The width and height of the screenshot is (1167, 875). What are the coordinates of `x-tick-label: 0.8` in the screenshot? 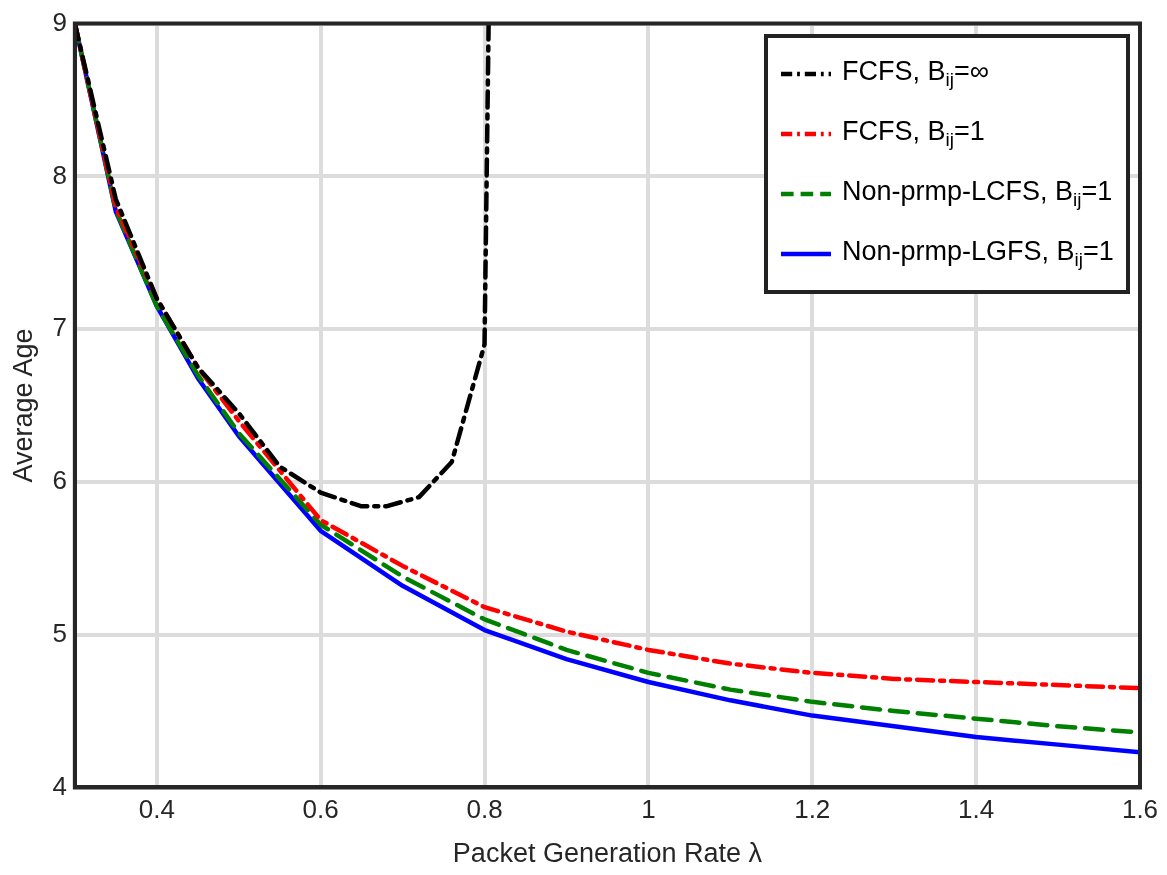 It's located at (484, 809).